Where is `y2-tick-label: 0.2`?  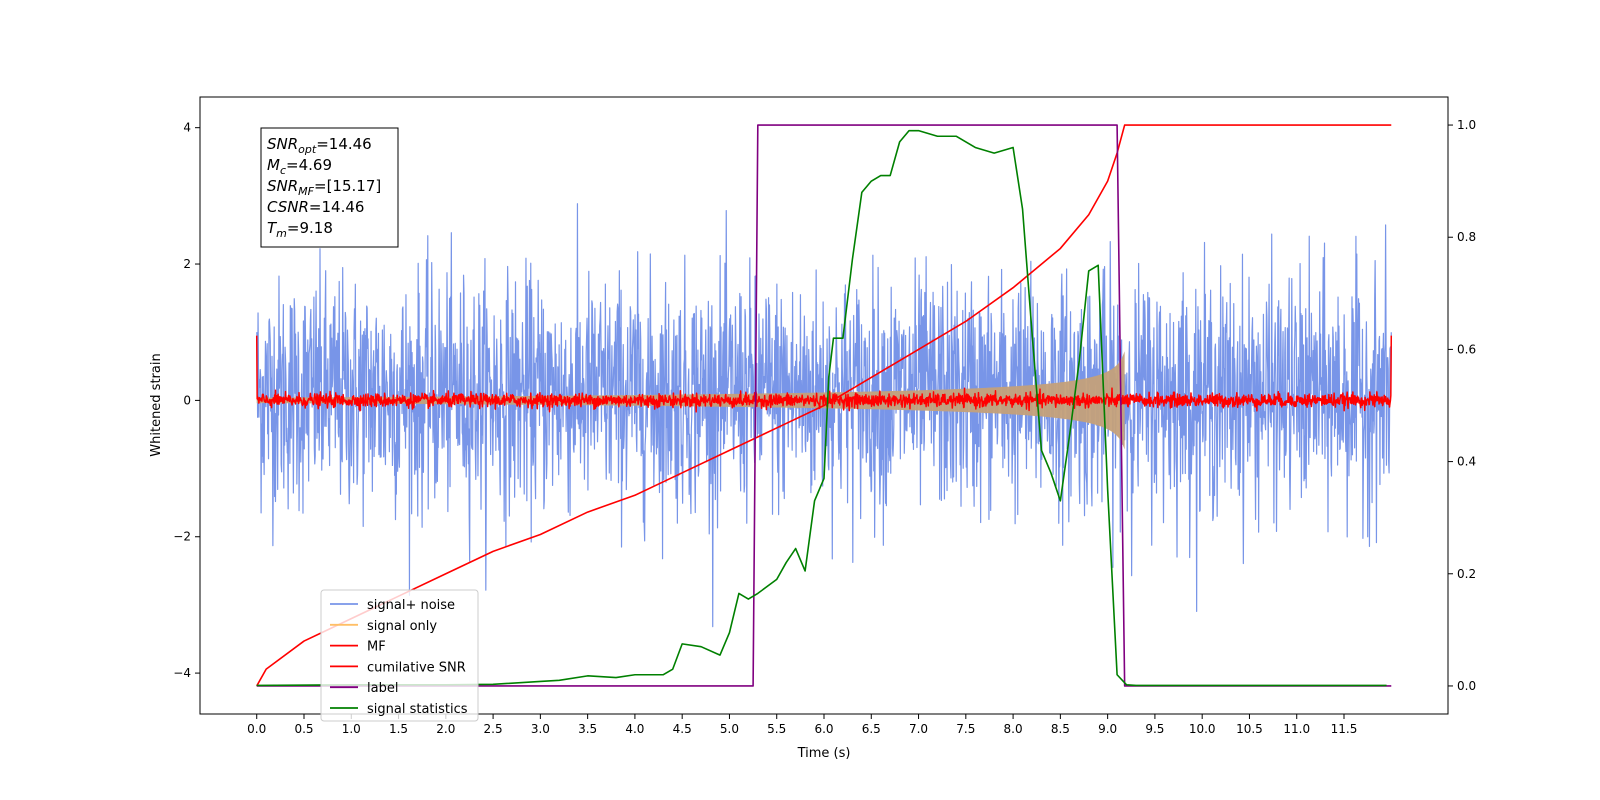
y2-tick-label: 0.2 is located at coordinates (1466, 574).